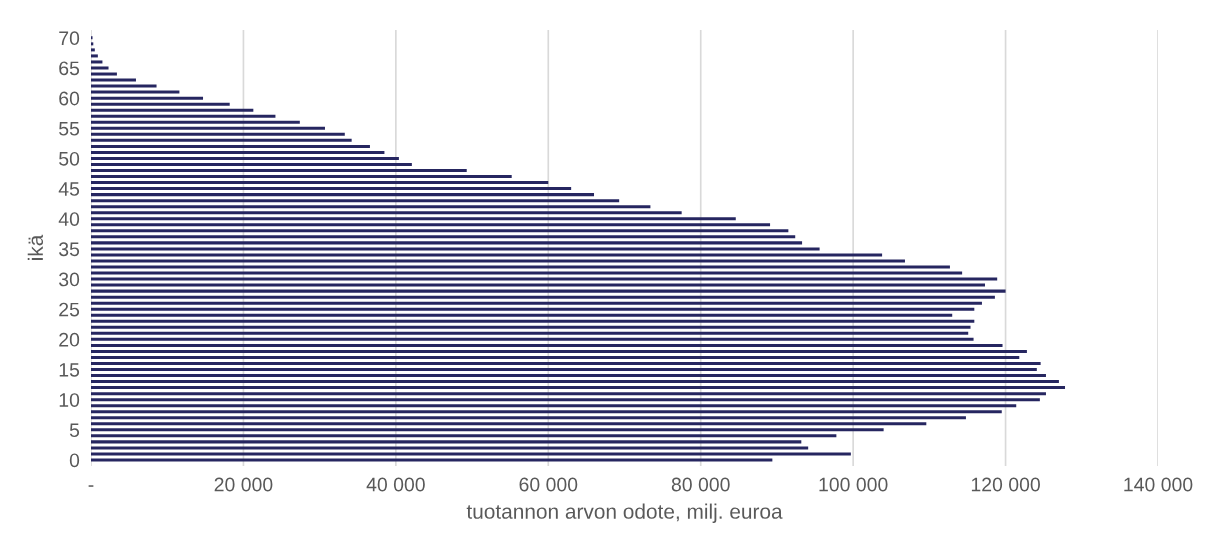  What do you see at coordinates (69, 279) in the screenshot?
I see `y-tick-label: 30` at bounding box center [69, 279].